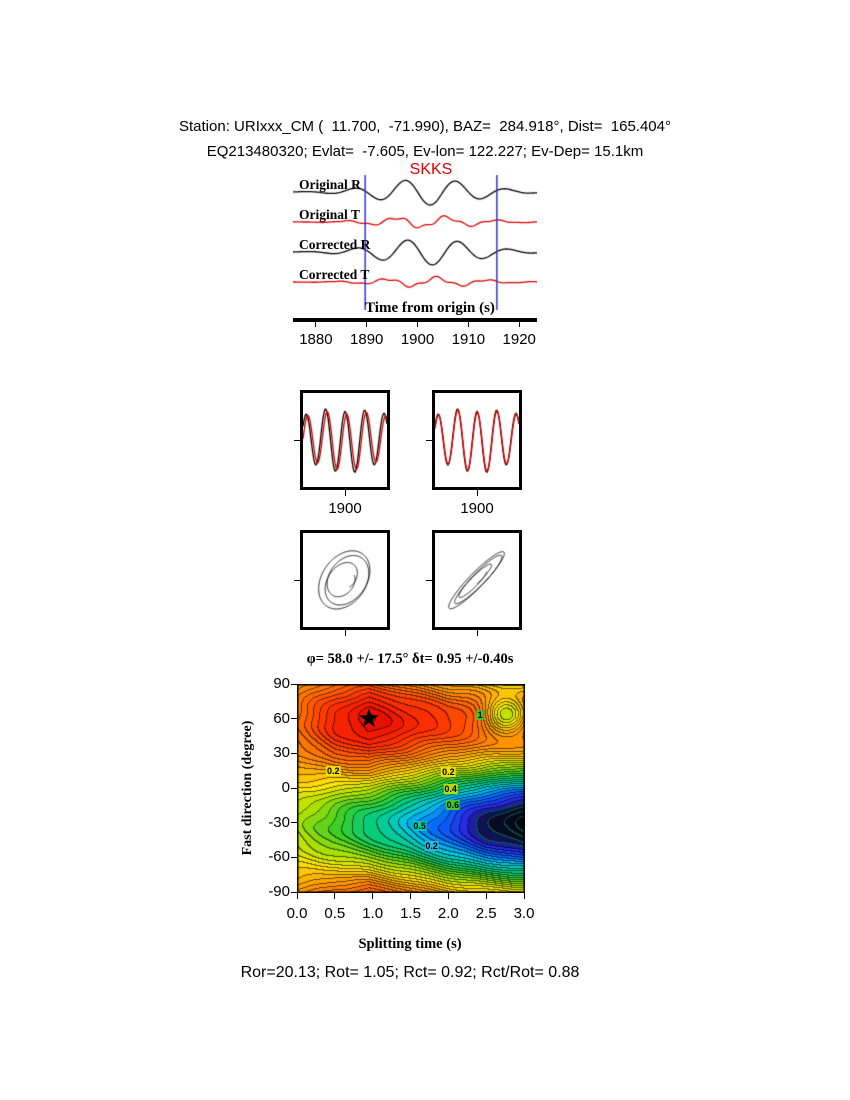  What do you see at coordinates (480, 715) in the screenshot?
I see `contour-level-label: 1` at bounding box center [480, 715].